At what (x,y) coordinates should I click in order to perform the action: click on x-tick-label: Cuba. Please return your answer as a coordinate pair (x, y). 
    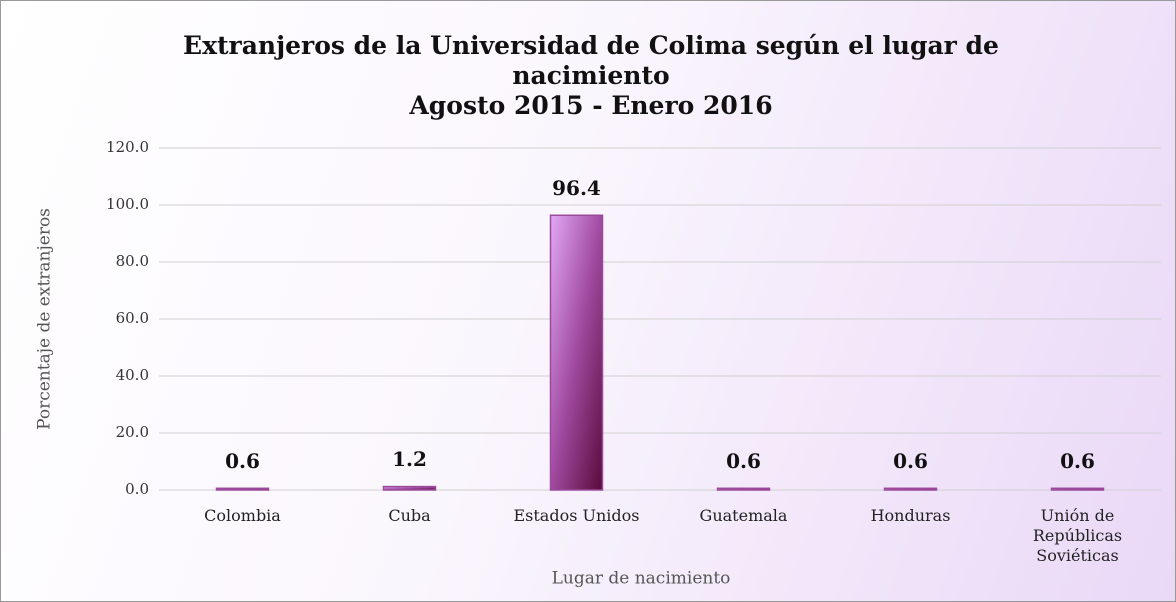
    Looking at the image, I should click on (409, 515).